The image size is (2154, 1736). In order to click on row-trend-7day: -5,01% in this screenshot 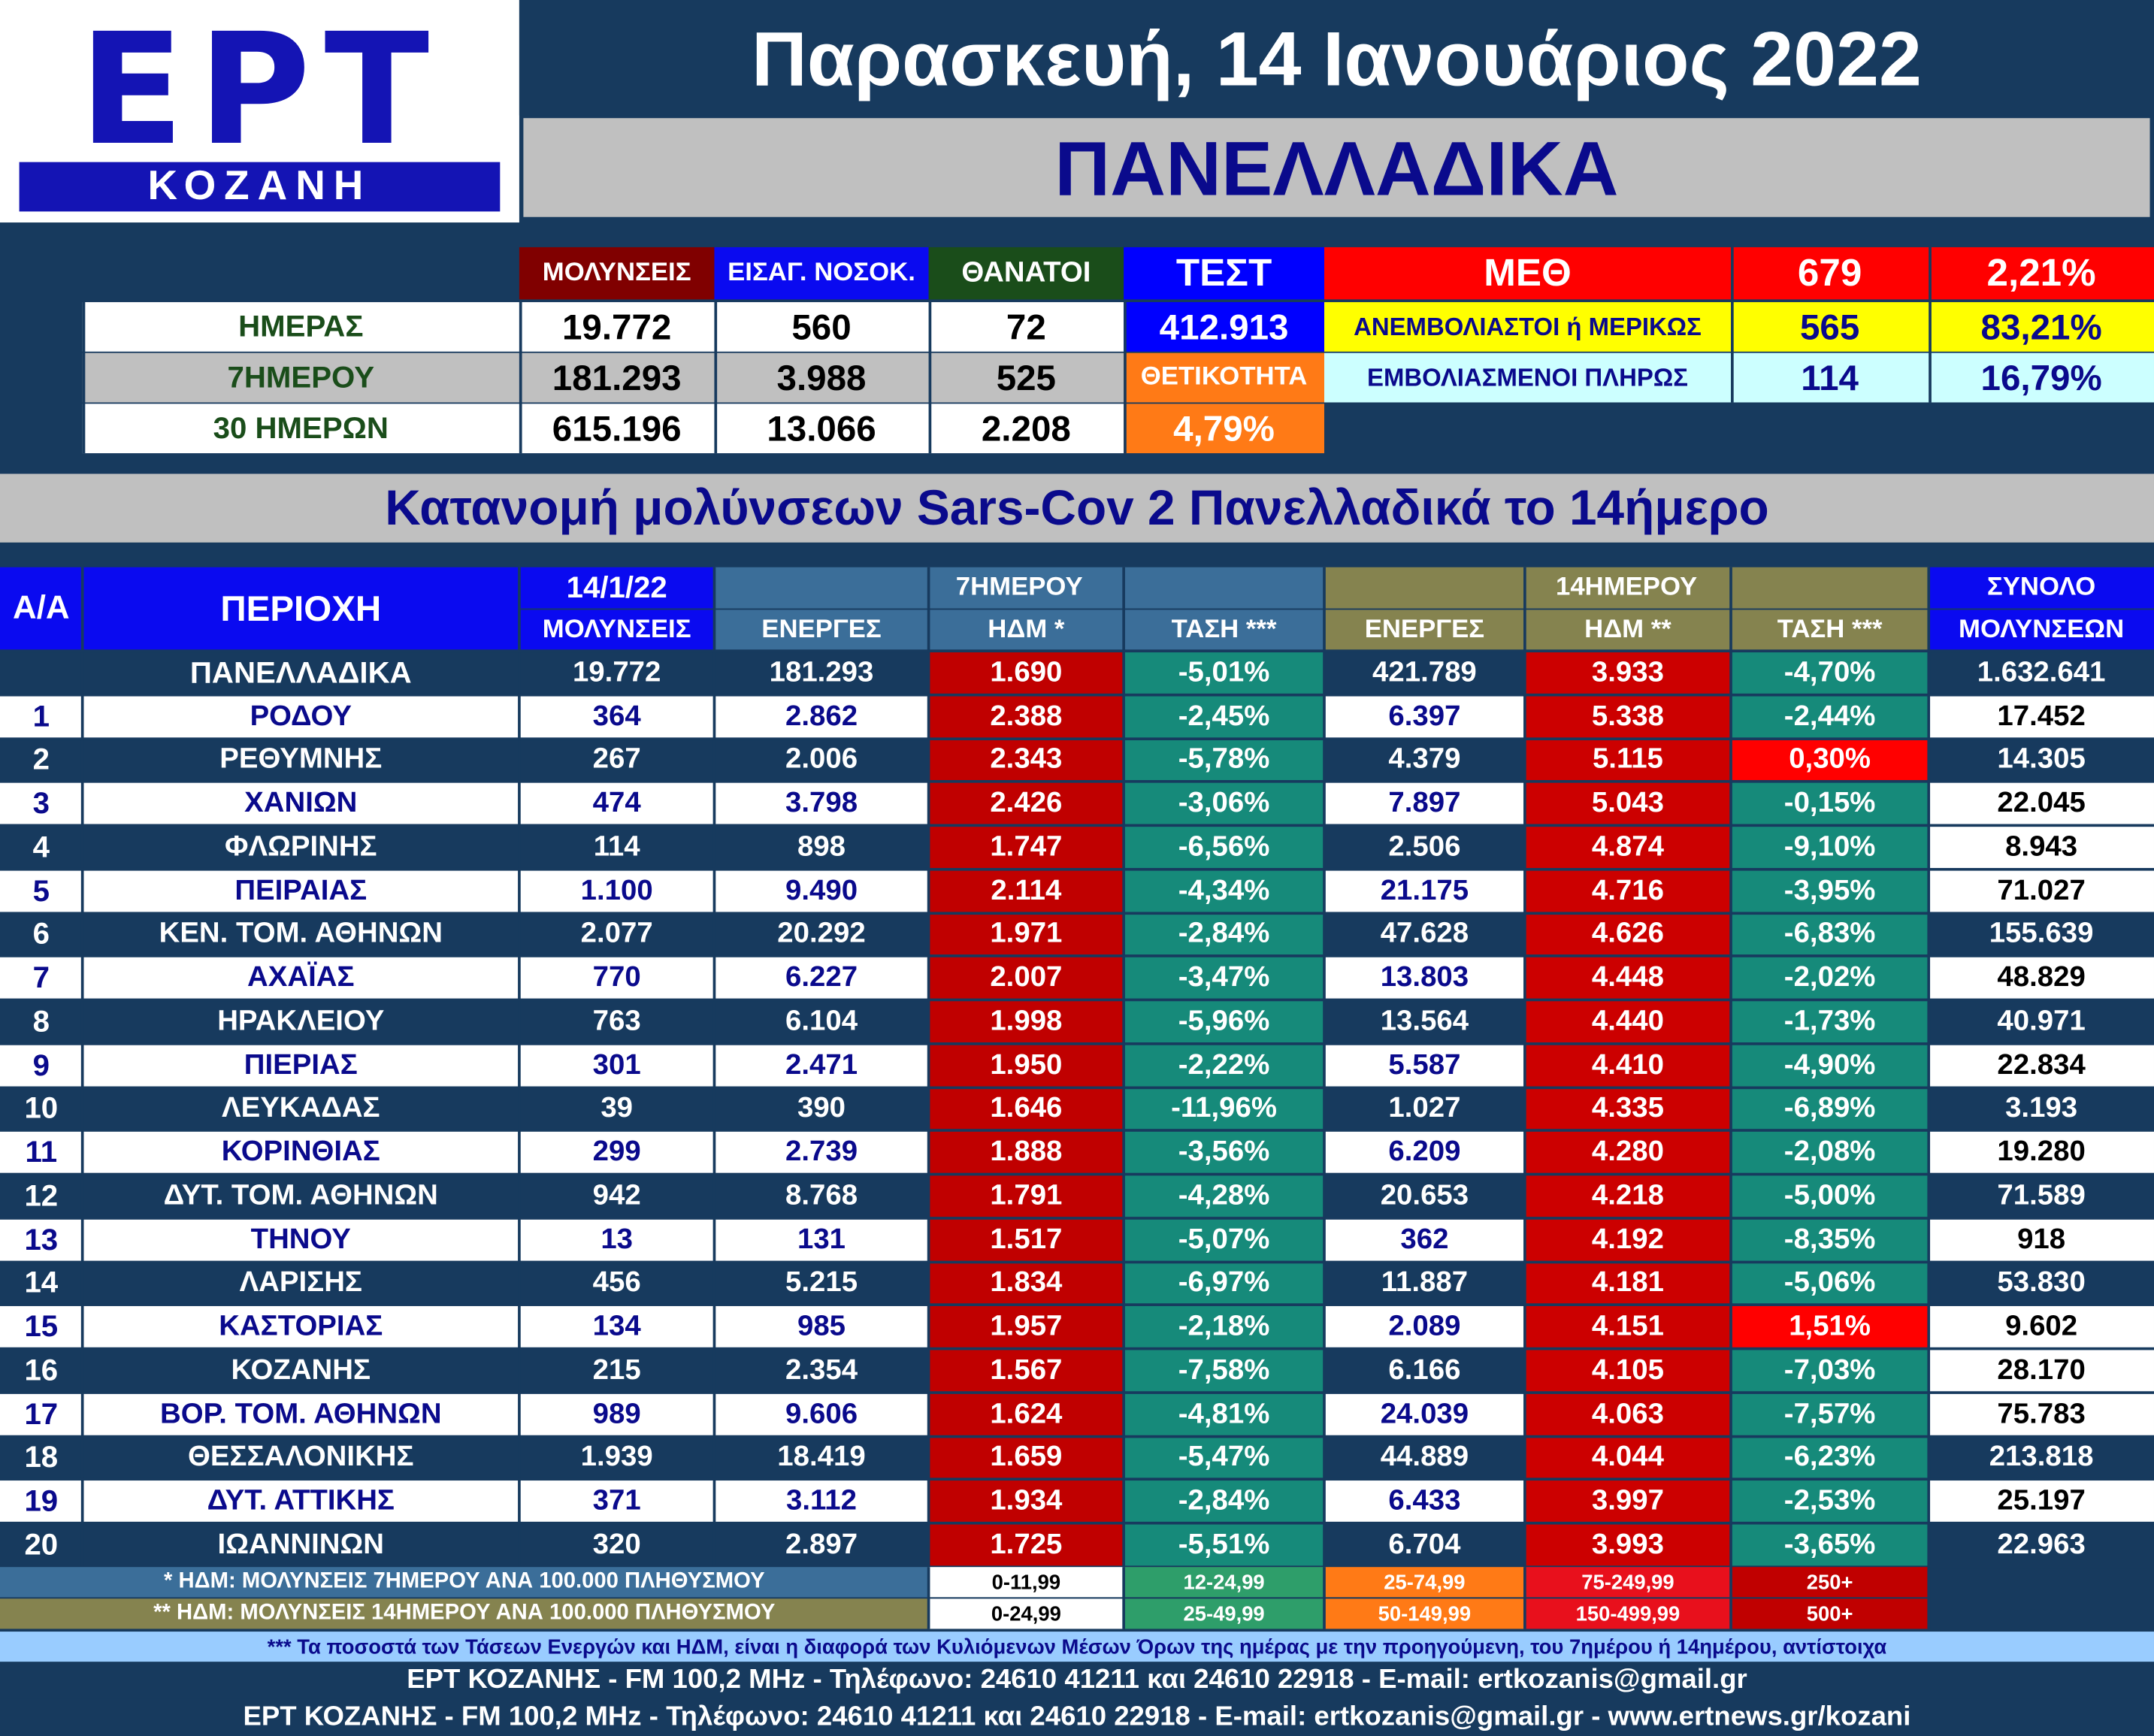, I will do `click(1224, 673)`.